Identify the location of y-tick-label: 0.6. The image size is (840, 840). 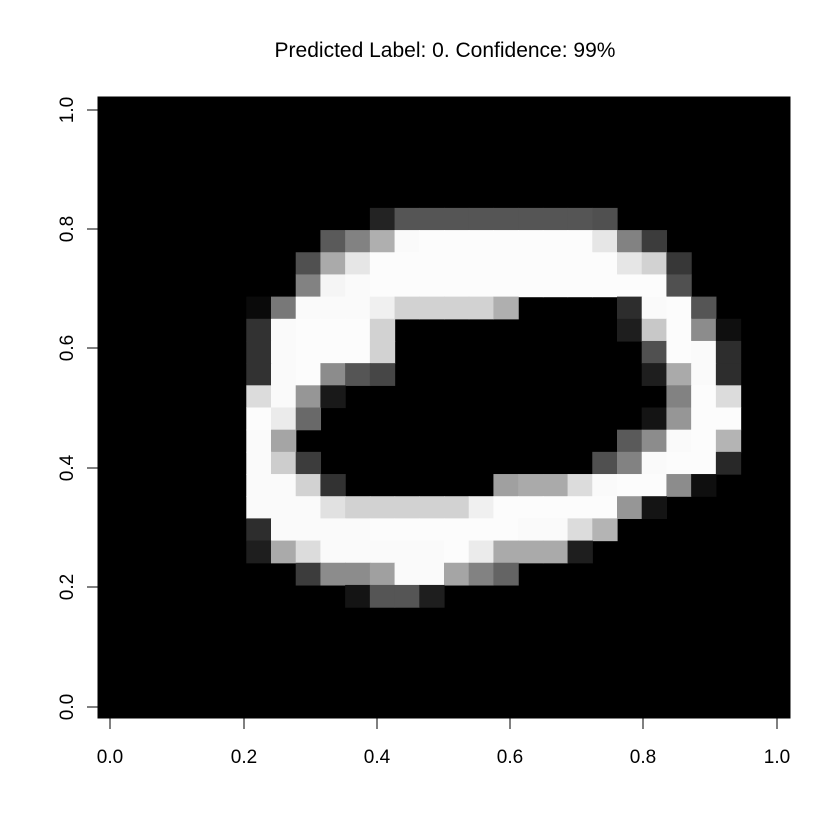
(67, 348).